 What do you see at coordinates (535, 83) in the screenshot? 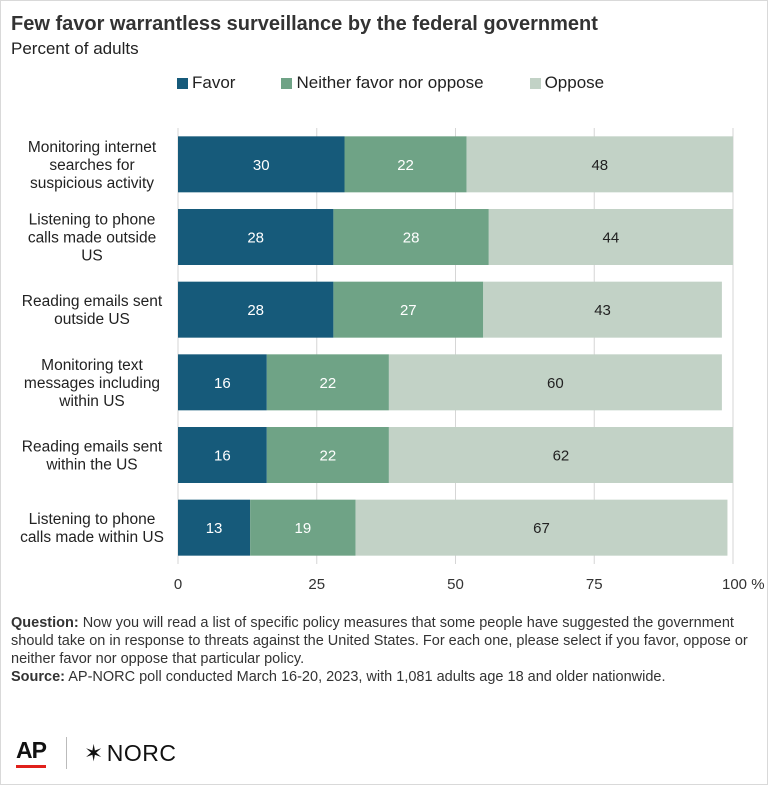
I see `legend-swatch-oppose` at bounding box center [535, 83].